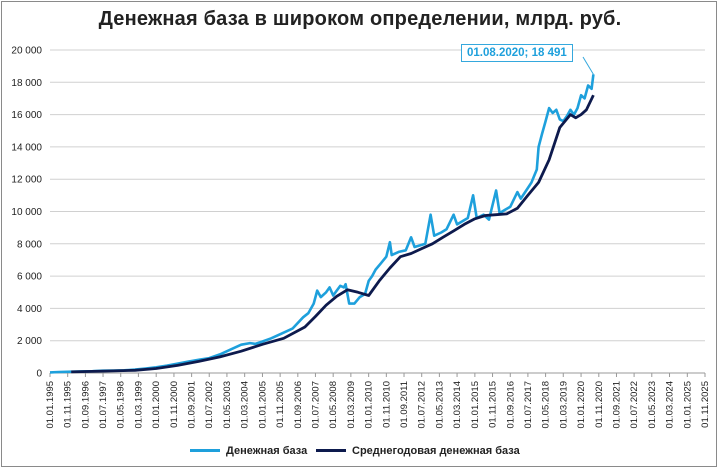  What do you see at coordinates (634, 405) in the screenshot?
I see `x-tick-label: 01.07.2022` at bounding box center [634, 405].